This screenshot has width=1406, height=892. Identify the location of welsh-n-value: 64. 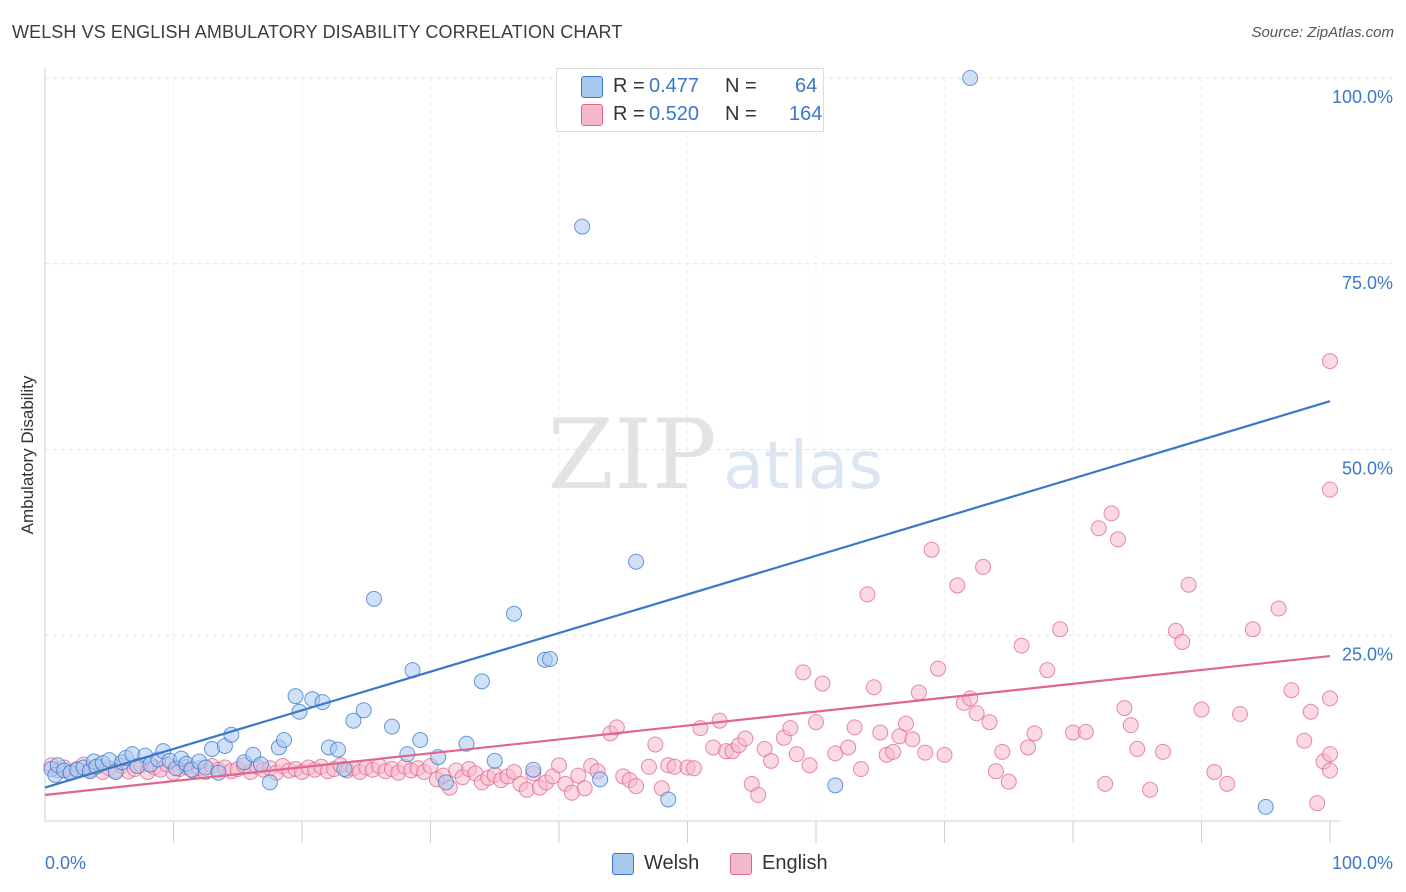
(806, 86).